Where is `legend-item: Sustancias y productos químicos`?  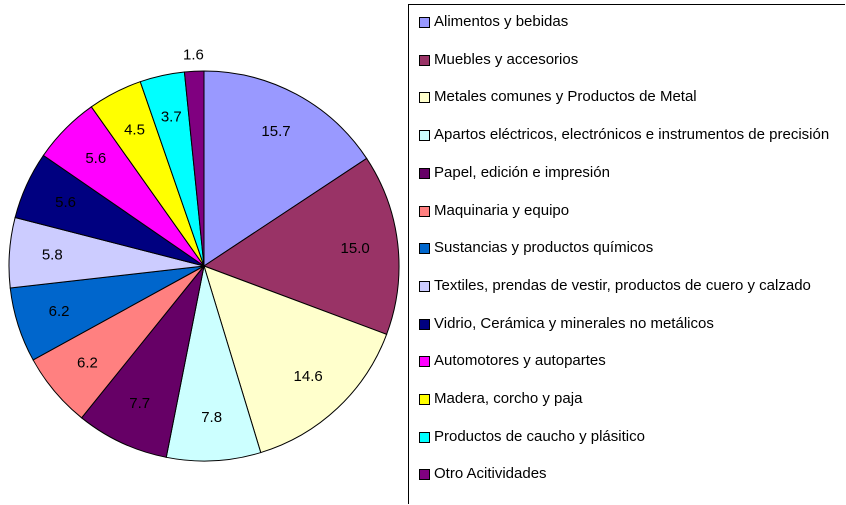
legend-item: Sustancias y productos químicos is located at coordinates (631, 248).